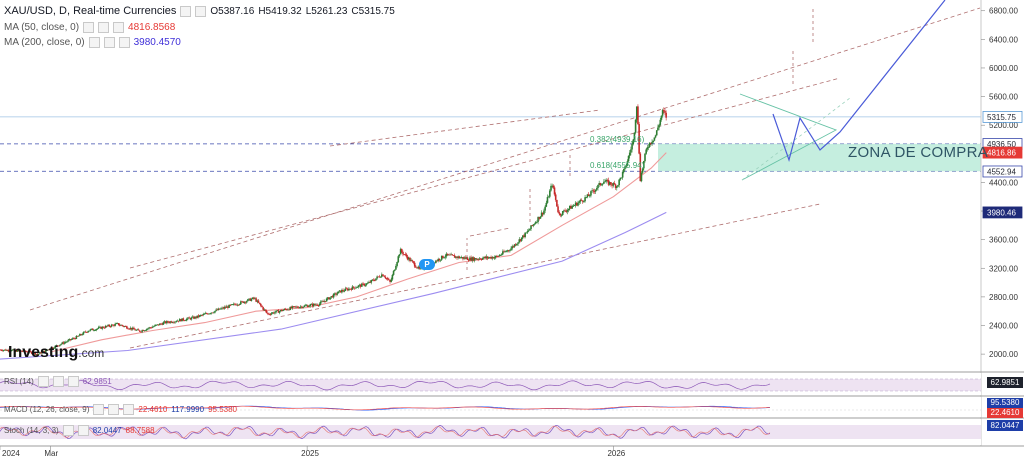  What do you see at coordinates (58, 381) in the screenshot?
I see `rsi-eye-icon` at bounding box center [58, 381].